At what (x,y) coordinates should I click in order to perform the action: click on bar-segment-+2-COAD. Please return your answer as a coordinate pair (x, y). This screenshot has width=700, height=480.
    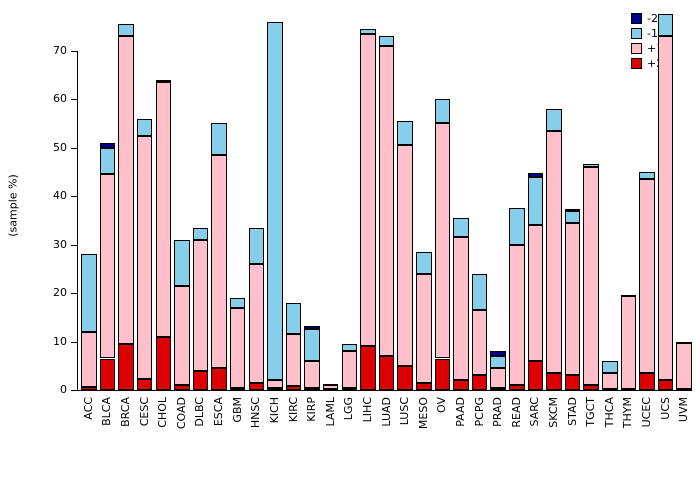
    Looking at the image, I should click on (182, 387).